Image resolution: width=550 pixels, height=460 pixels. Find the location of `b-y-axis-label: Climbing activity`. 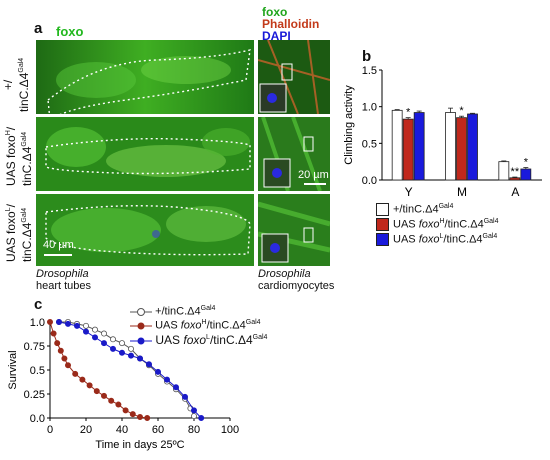

b-y-axis-label: Climbing activity is located at coordinates (349, 125).